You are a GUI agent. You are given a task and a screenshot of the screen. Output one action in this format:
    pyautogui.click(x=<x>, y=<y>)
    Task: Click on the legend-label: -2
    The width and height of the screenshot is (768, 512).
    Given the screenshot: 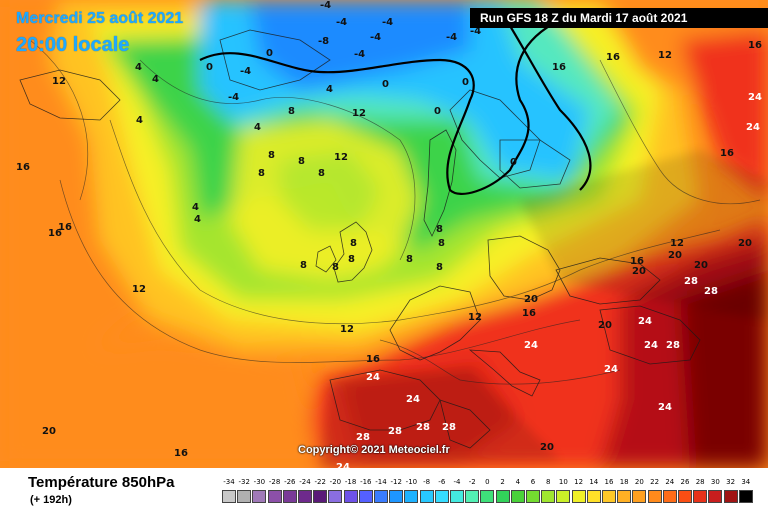 What is the action you would take?
    pyautogui.click(x=472, y=482)
    